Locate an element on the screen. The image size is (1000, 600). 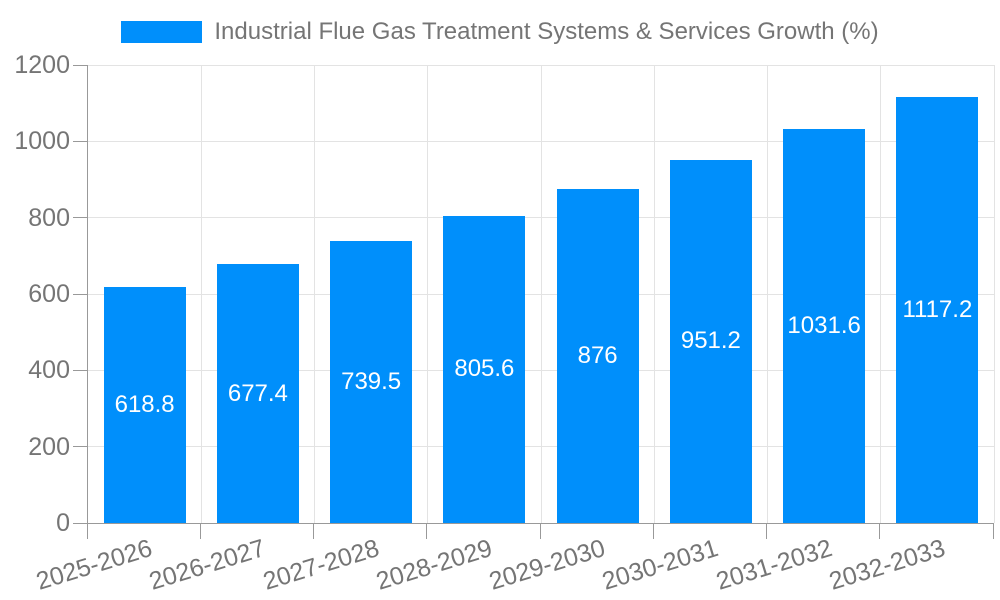
bar-value-label: 677.4 is located at coordinates (257, 393).